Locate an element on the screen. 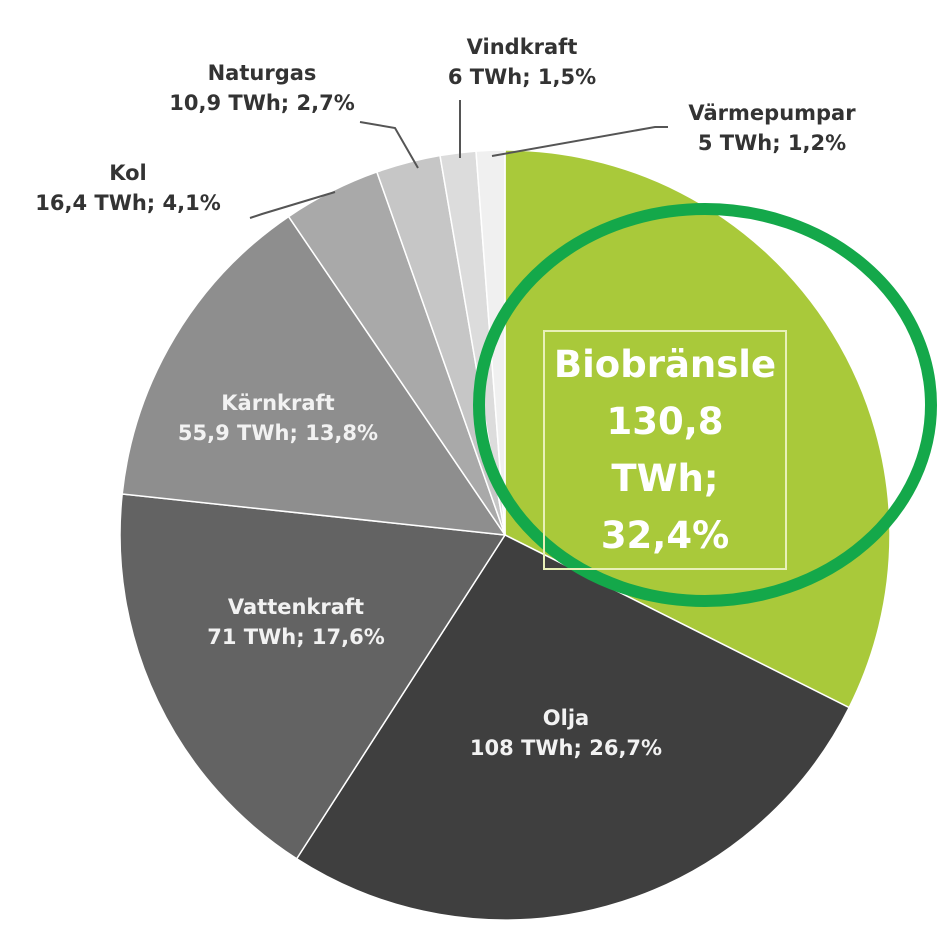 This screenshot has height=935, width=938. pie-slice is located at coordinates (314, 375).